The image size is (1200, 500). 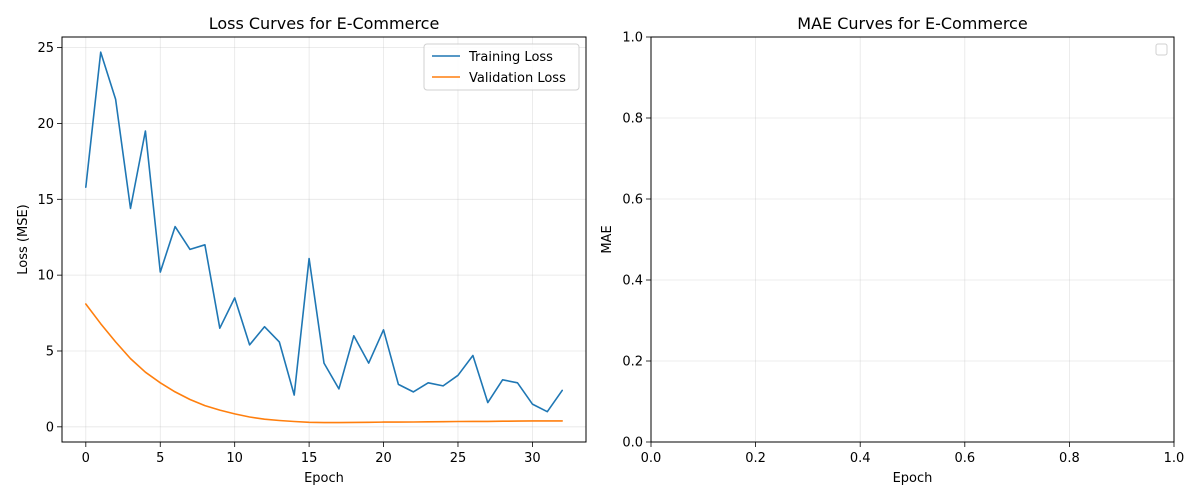 I want to click on x-tick-label: 20, so click(x=383, y=458).